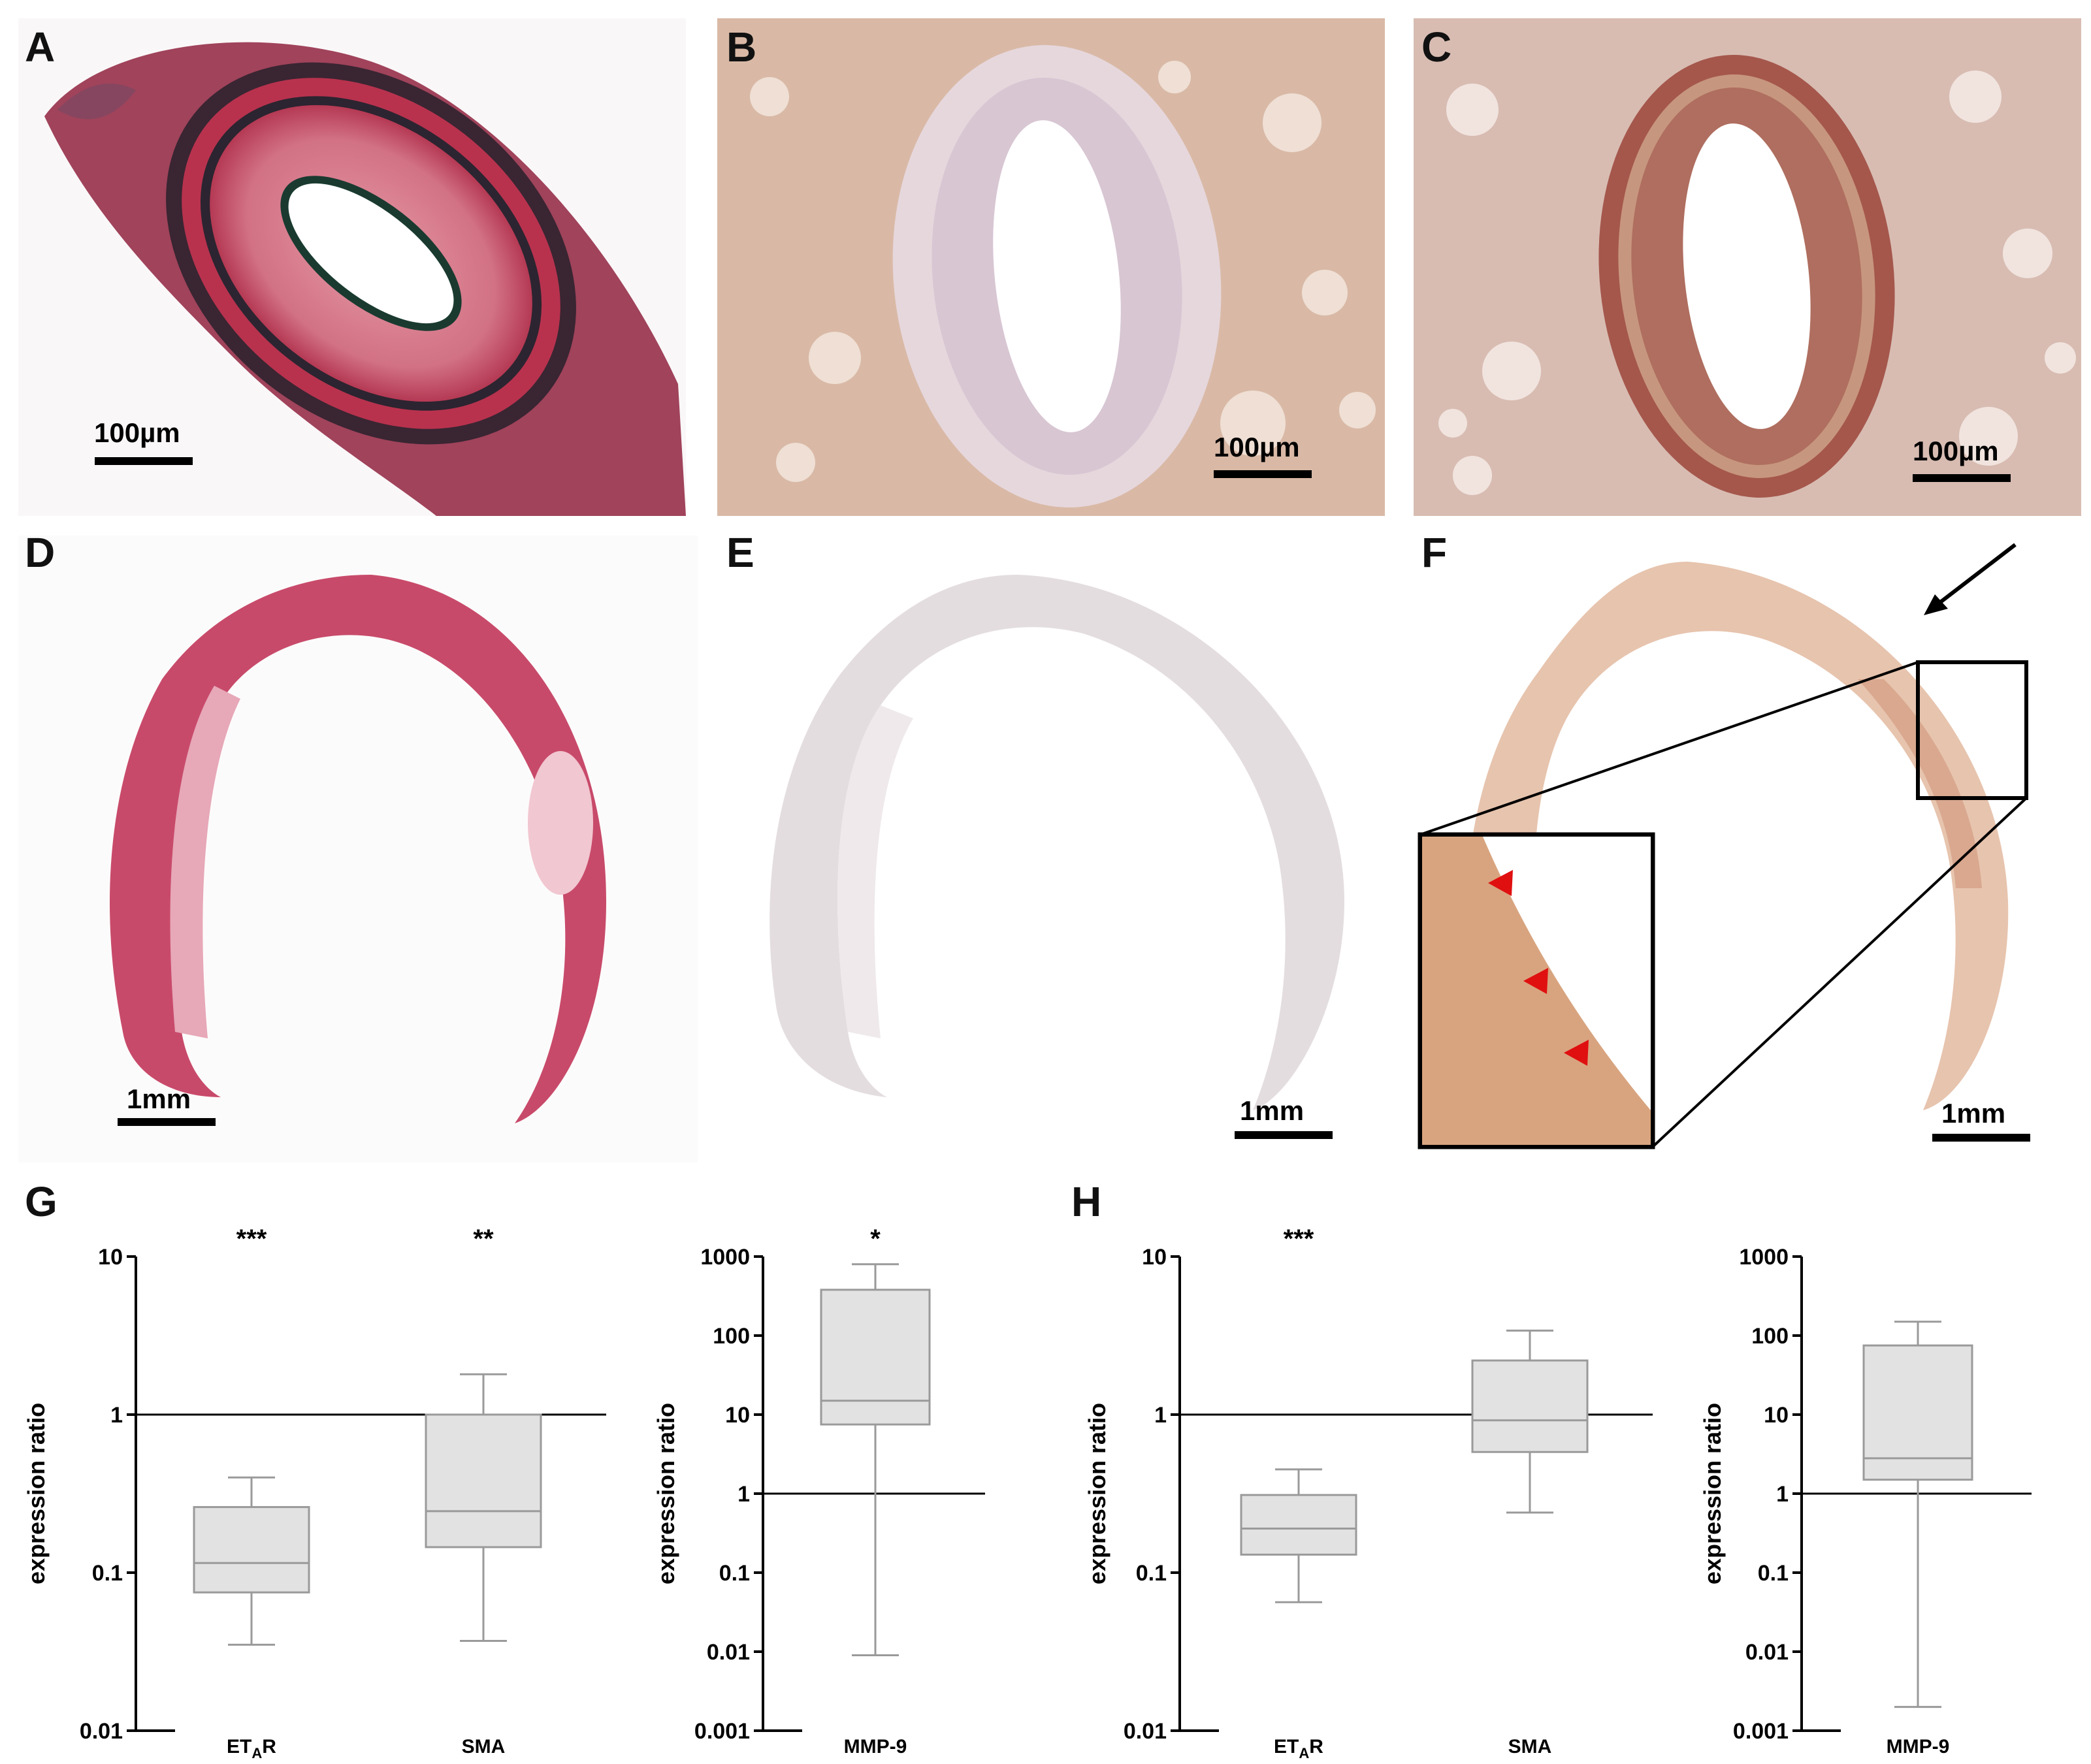 Image resolution: width=2091 pixels, height=1764 pixels. Describe the element at coordinates (741, 47) in the screenshot. I see `panel-letter: B` at that location.